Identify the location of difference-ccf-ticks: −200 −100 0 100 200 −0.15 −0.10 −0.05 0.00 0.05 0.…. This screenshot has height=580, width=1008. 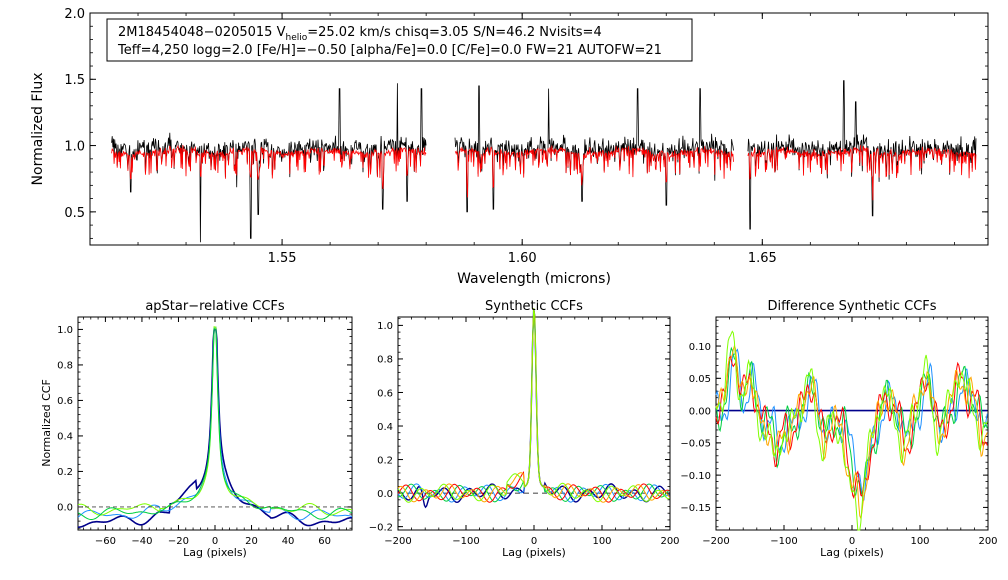
(839, 432).